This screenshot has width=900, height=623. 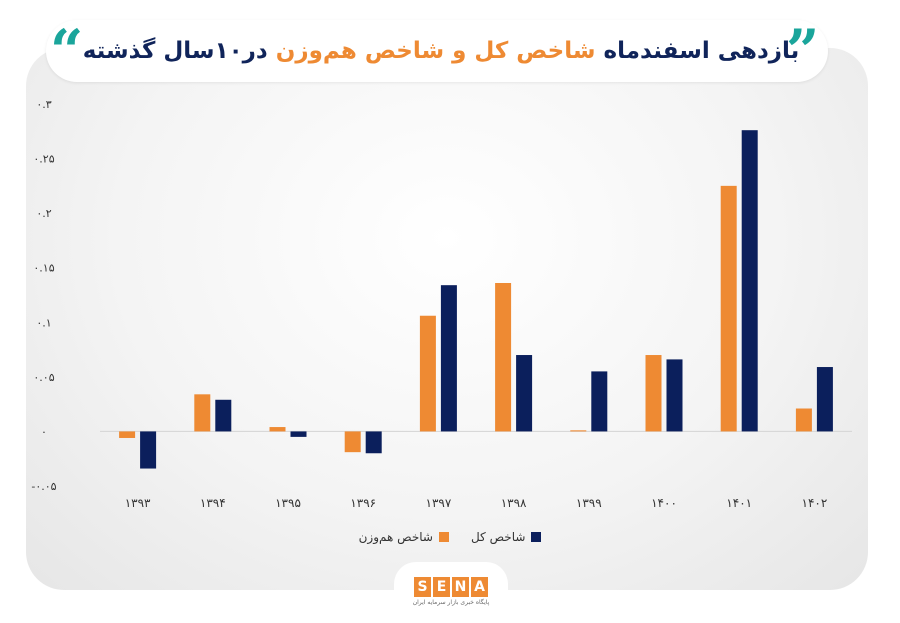 I want to click on logo-subtitle: پایگاه خبری بازار سرمایه ایران, so click(x=451, y=602).